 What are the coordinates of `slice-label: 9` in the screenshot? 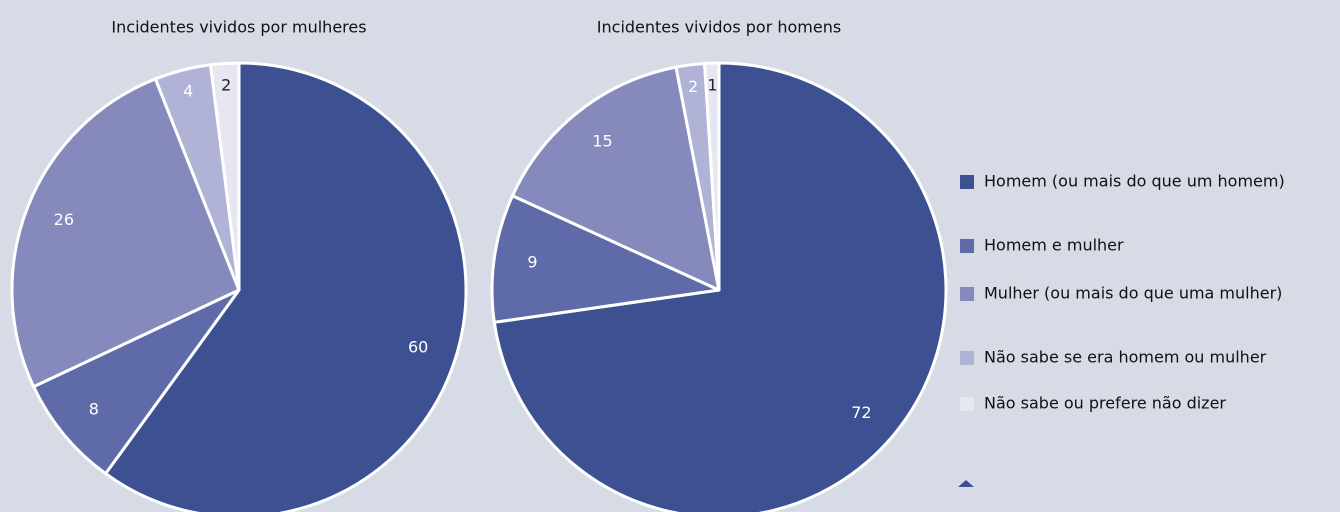 It's located at (532, 262).